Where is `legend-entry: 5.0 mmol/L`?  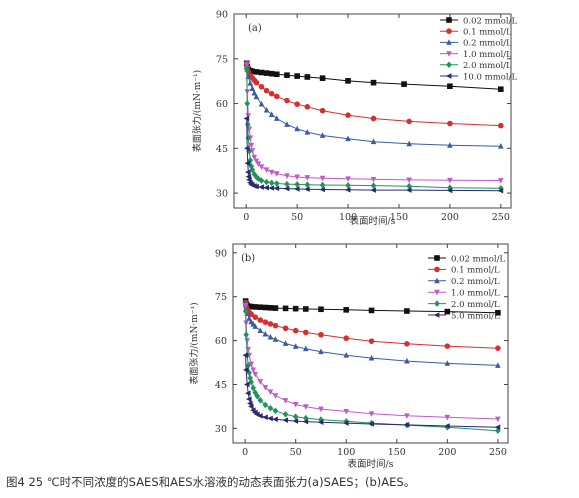 legend-entry: 5.0 mmol/L is located at coordinates (464, 316).